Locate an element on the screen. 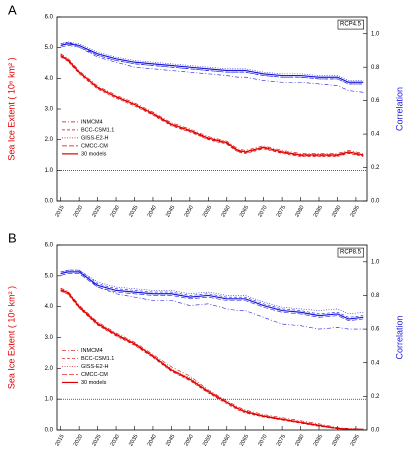 This screenshot has height=461, width=413. scenario-label: RCP4.5 is located at coordinates (351, 25).